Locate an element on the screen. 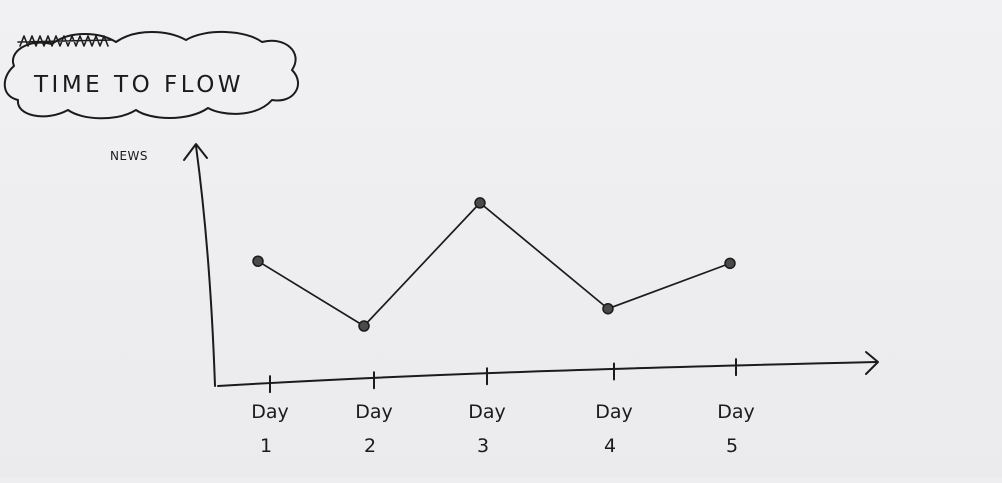  y-axis-label: NEWS is located at coordinates (129, 156).